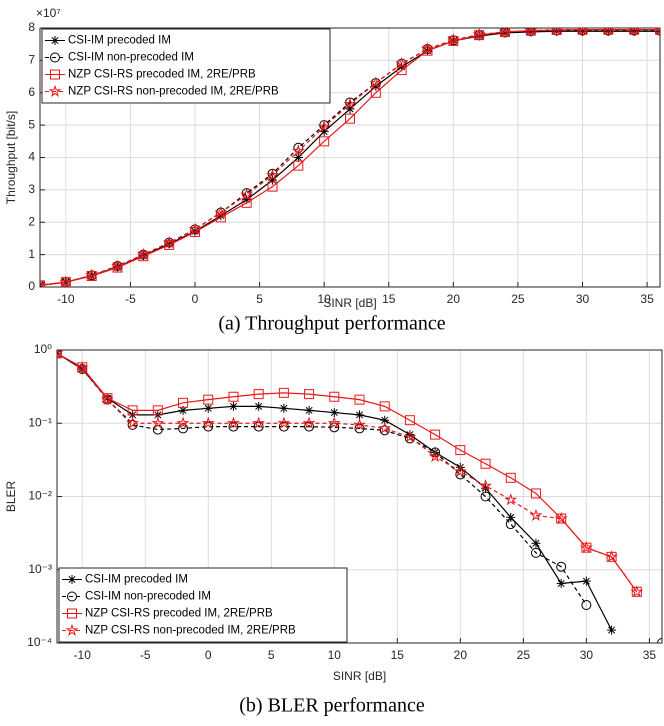  I want to click on y-tick-label: 5, so click(31, 124).